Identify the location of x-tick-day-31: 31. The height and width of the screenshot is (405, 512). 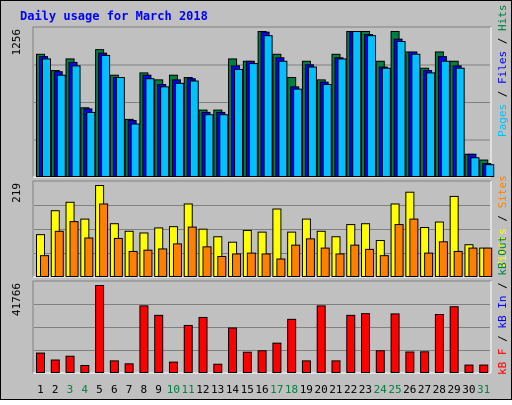
(483, 389).